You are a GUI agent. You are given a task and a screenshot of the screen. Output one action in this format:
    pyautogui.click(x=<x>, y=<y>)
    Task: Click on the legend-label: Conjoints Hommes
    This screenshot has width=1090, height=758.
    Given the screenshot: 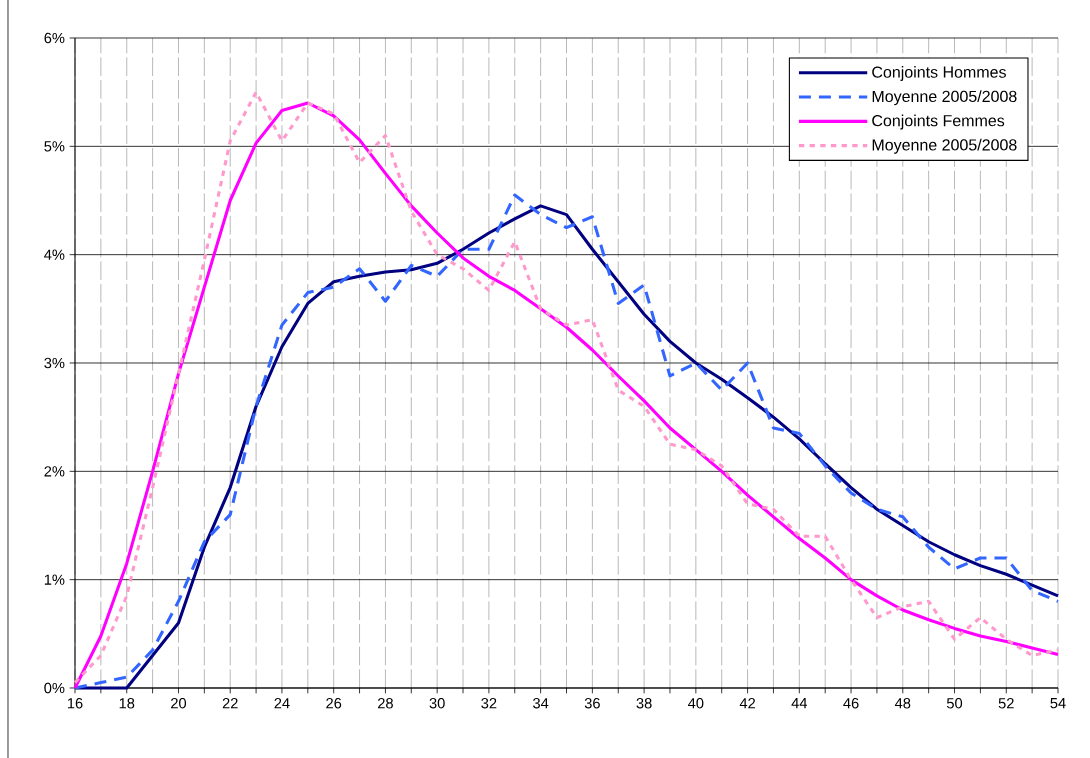 What is the action you would take?
    pyautogui.click(x=939, y=73)
    